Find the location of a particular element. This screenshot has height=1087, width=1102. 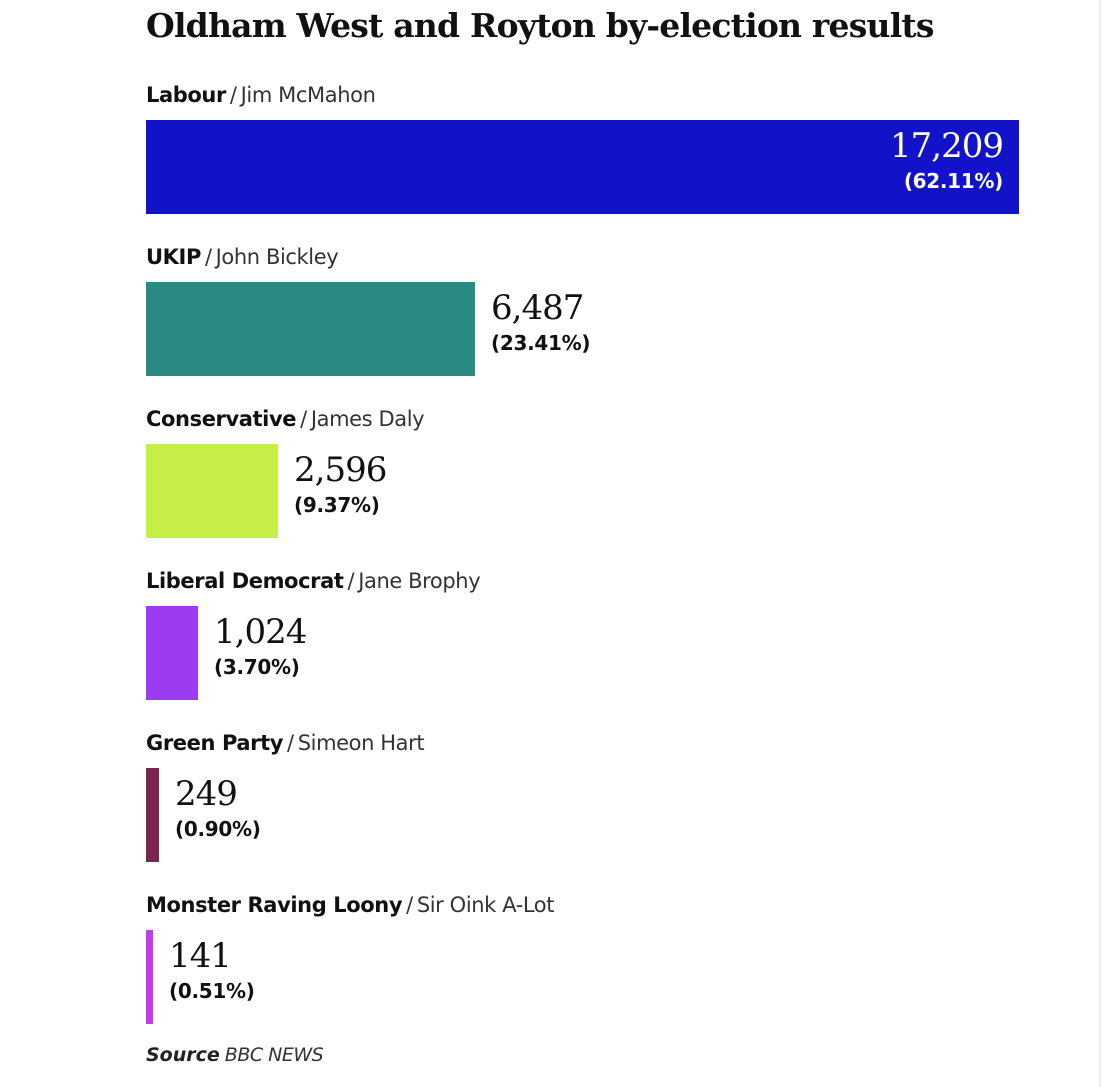

row-label: Conservative / James Daly is located at coordinates (285, 419).